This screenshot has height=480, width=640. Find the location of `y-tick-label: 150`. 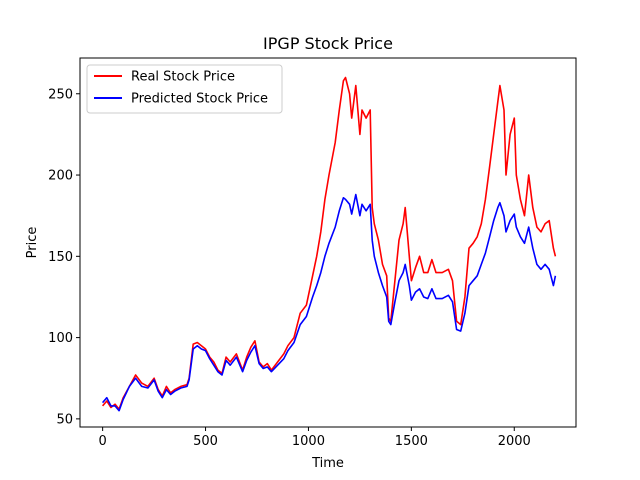

y-tick-label: 150 is located at coordinates (60, 257).